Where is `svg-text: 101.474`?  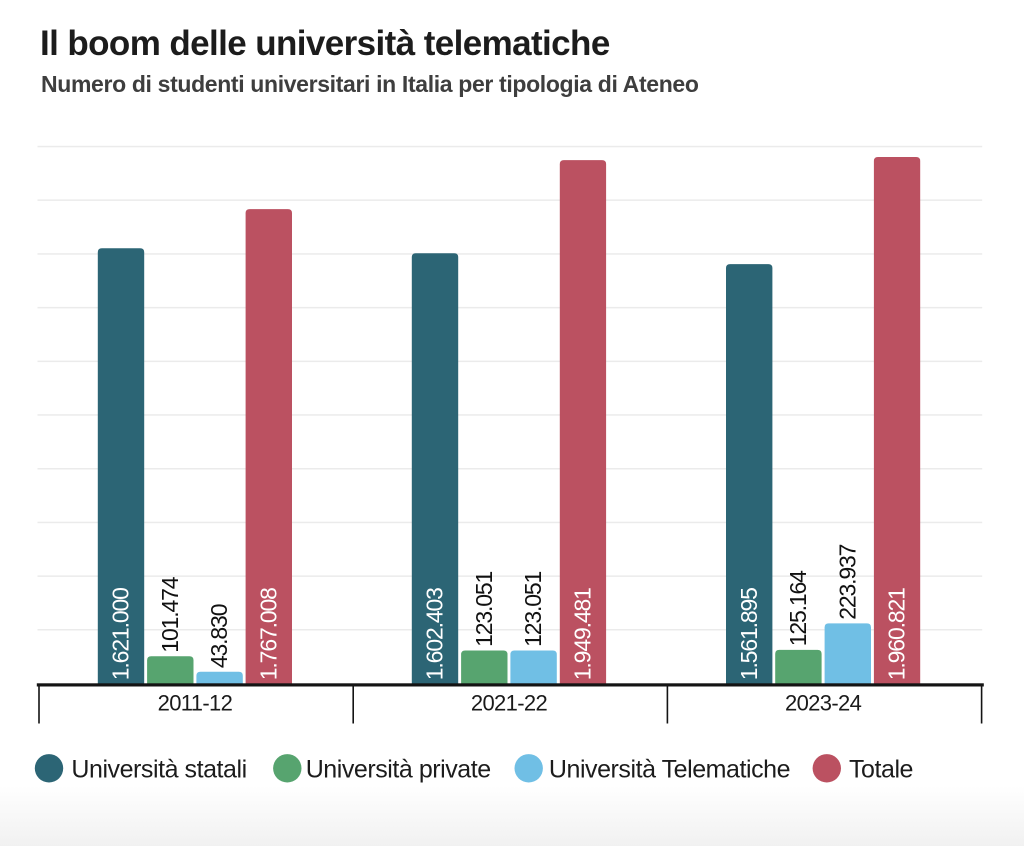
svg-text: 101.474 is located at coordinates (170, 614).